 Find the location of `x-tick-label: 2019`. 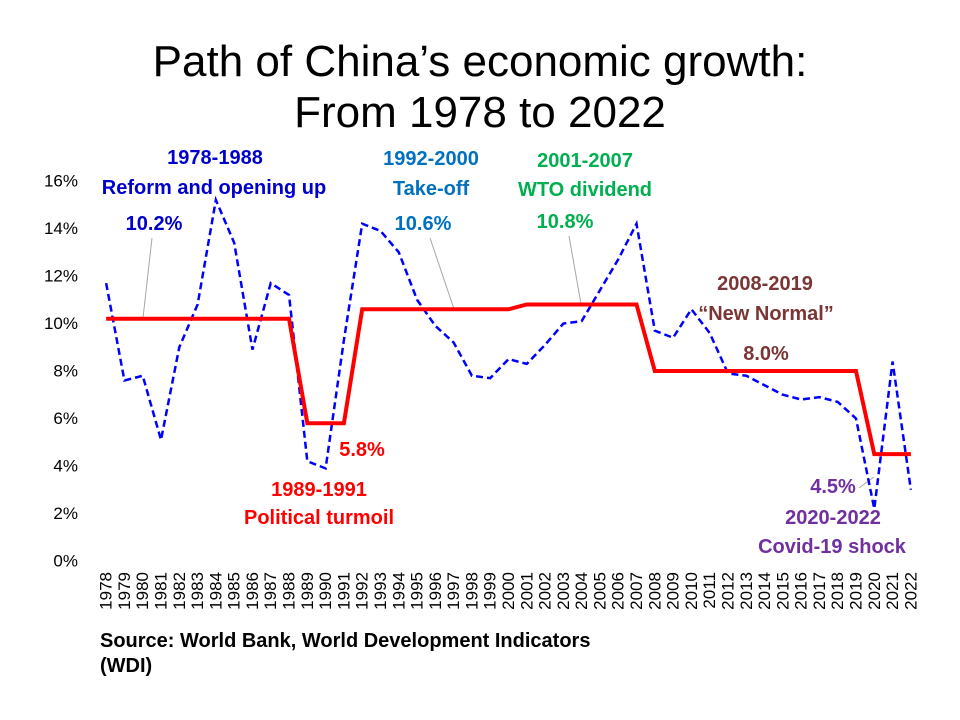

x-tick-label: 2019 is located at coordinates (855, 591).